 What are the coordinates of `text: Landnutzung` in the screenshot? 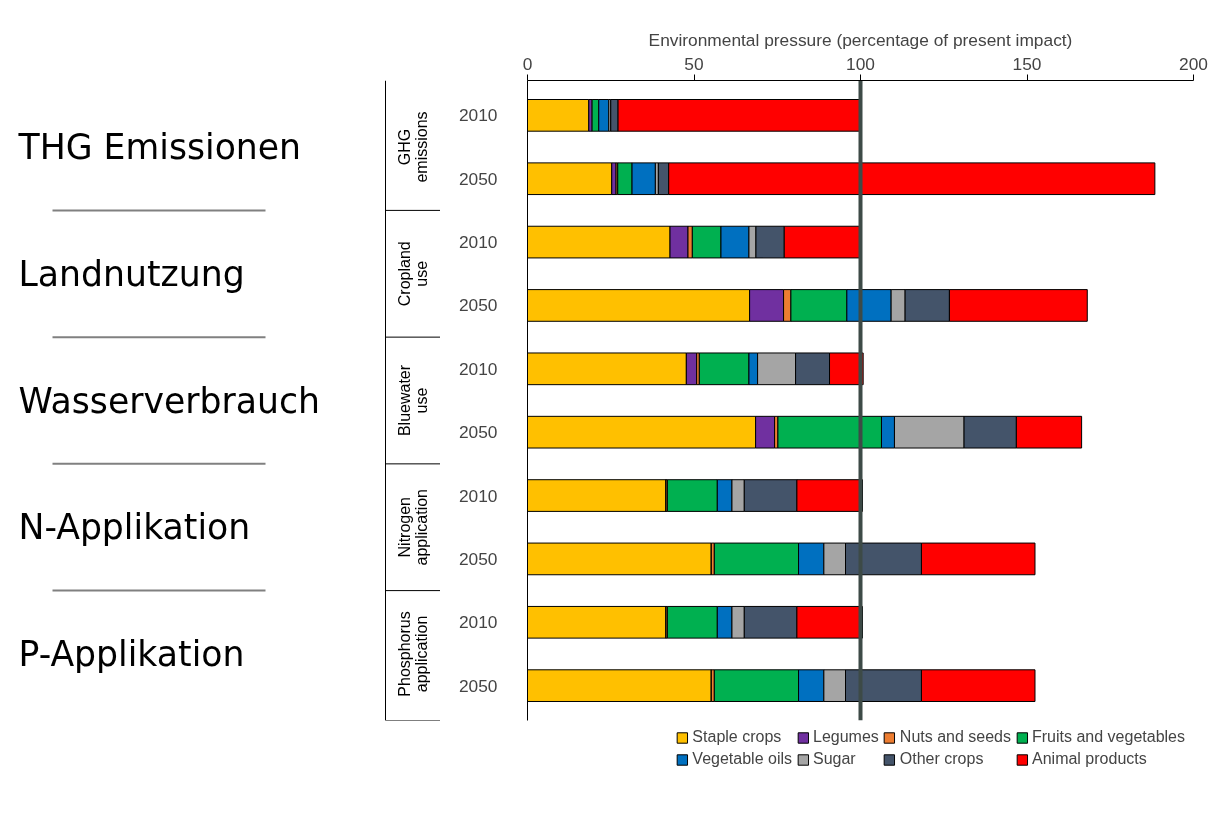 It's located at (131, 273).